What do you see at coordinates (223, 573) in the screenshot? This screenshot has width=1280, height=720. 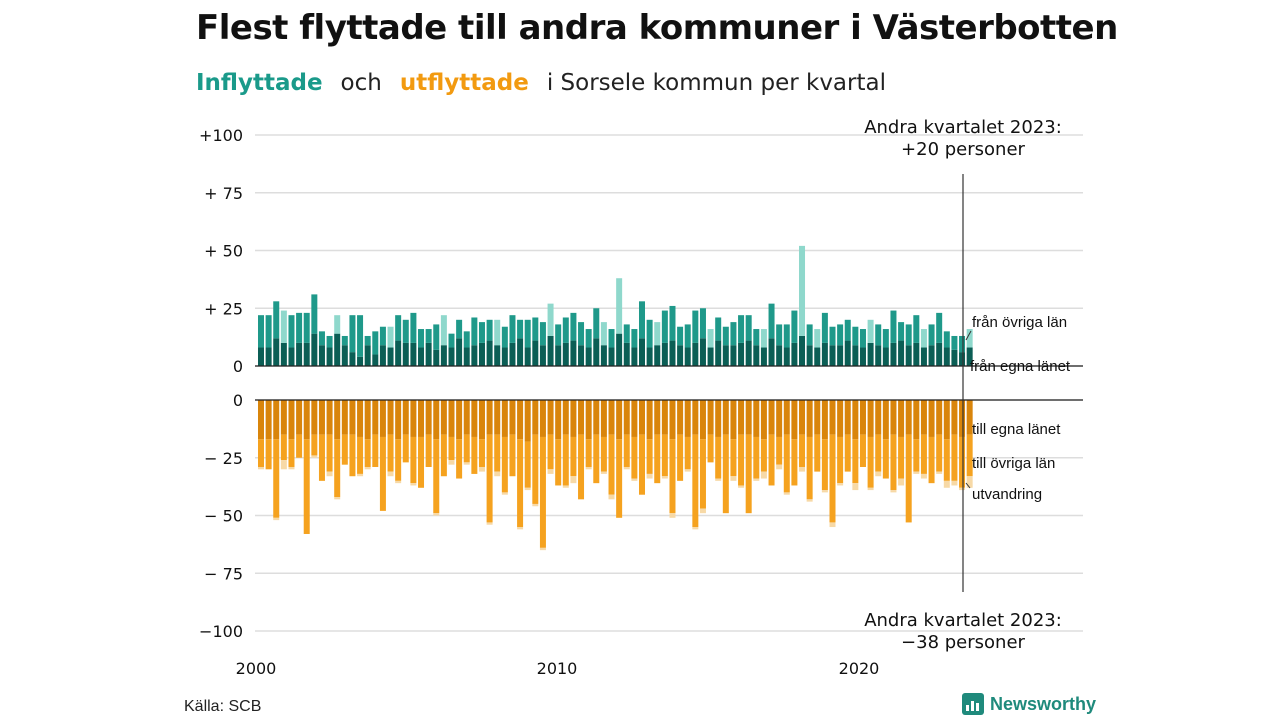 I see `y-tick-label-bottom: − 75` at bounding box center [223, 573].